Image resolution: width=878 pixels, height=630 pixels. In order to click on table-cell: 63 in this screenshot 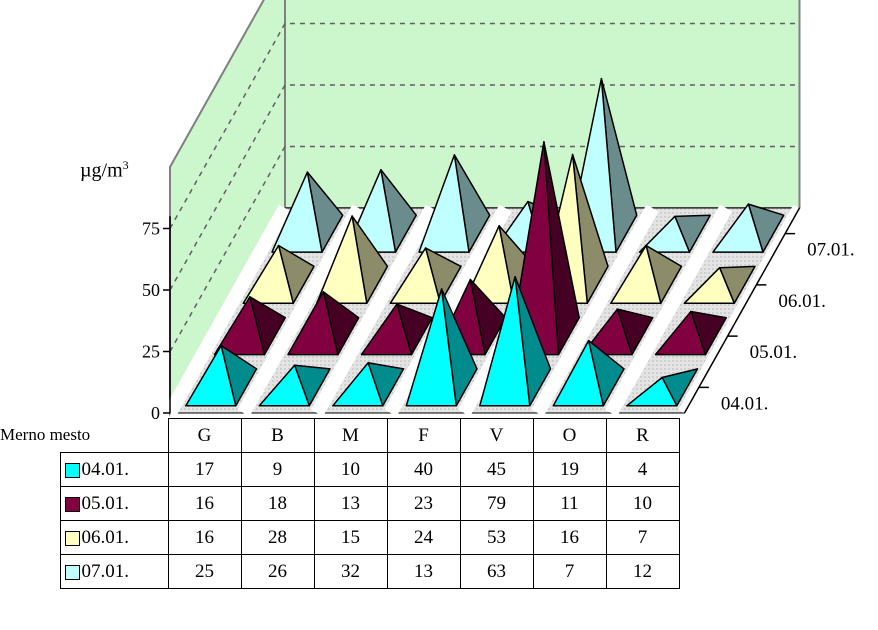, I will do `click(496, 571)`.